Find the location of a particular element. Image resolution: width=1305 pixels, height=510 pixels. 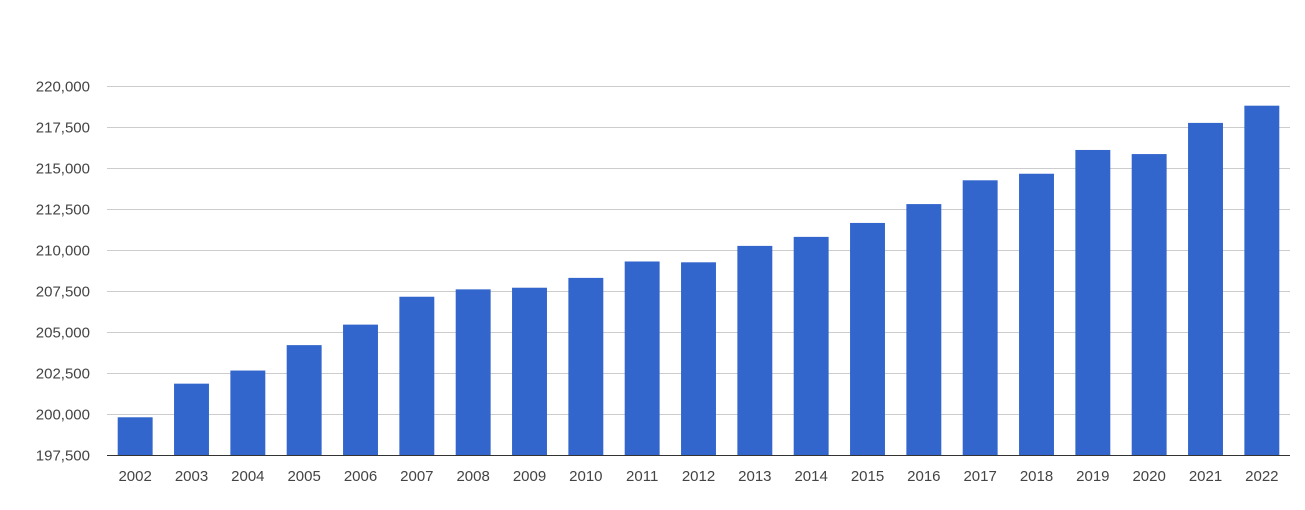

y-tick-label: 202,500 is located at coordinates (63, 374).